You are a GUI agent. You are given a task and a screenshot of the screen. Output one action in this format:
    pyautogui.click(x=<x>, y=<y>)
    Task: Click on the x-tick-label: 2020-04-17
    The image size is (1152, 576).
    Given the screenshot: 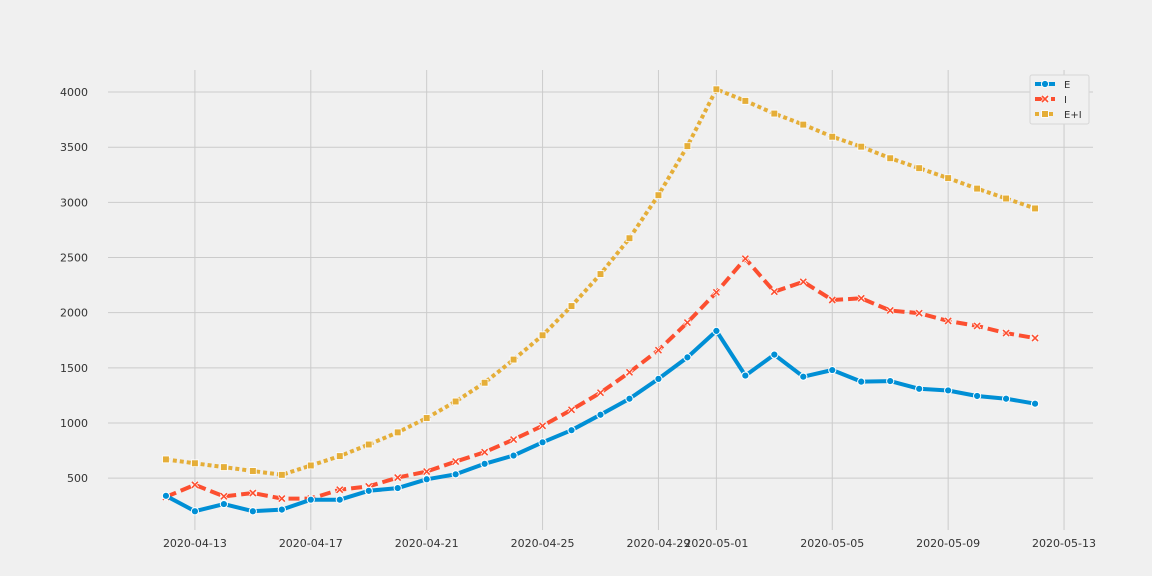 What is the action you would take?
    pyautogui.click(x=311, y=543)
    